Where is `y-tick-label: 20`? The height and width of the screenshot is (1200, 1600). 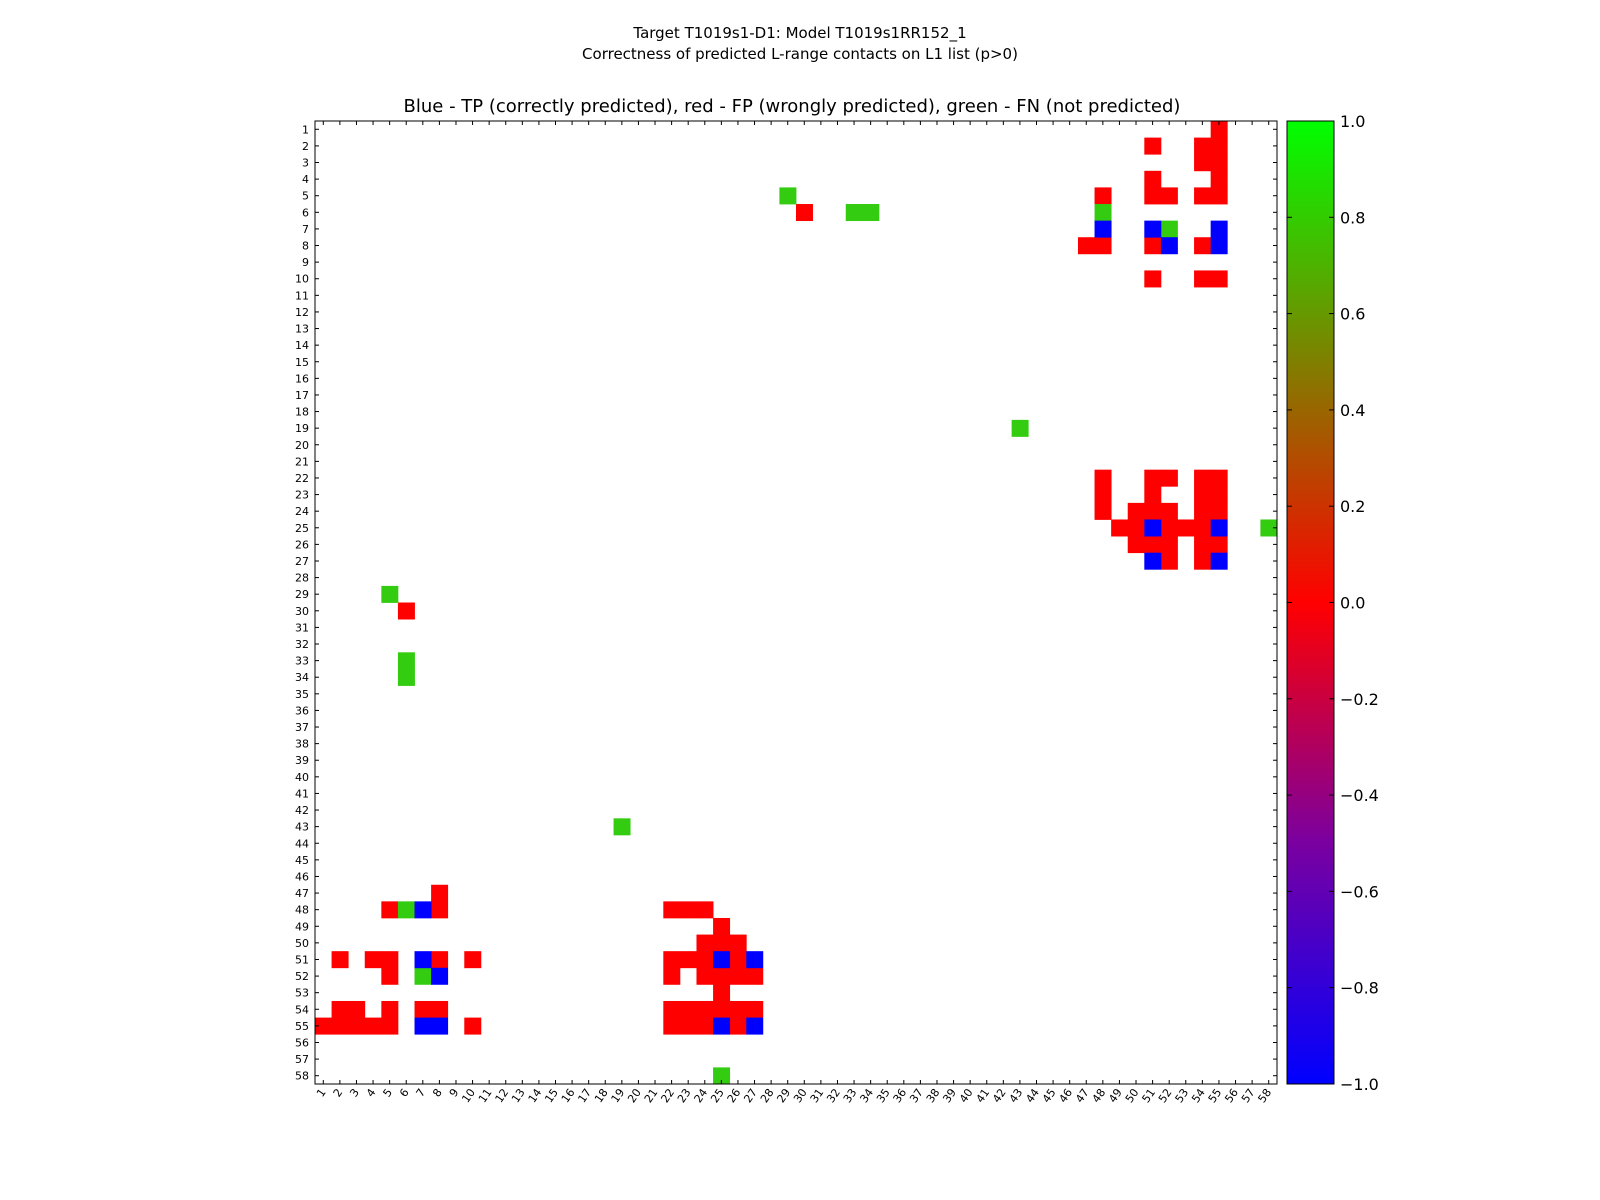
y-tick-label: 20 is located at coordinates (302, 445).